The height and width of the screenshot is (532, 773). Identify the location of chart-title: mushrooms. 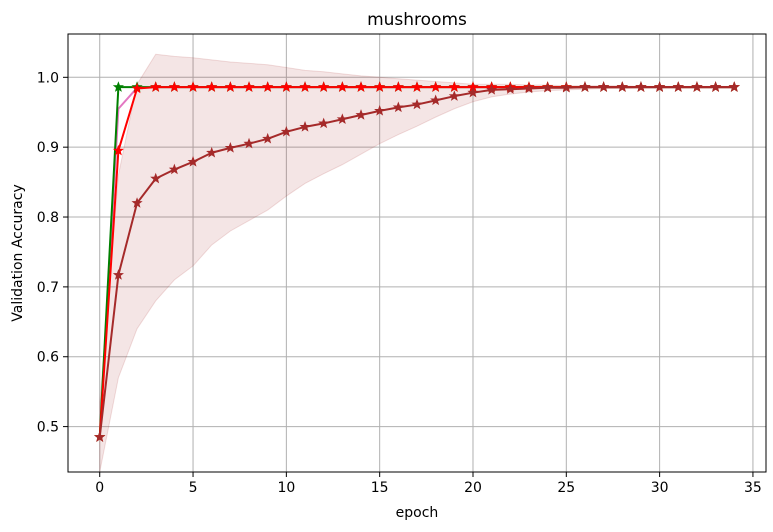
(417, 20).